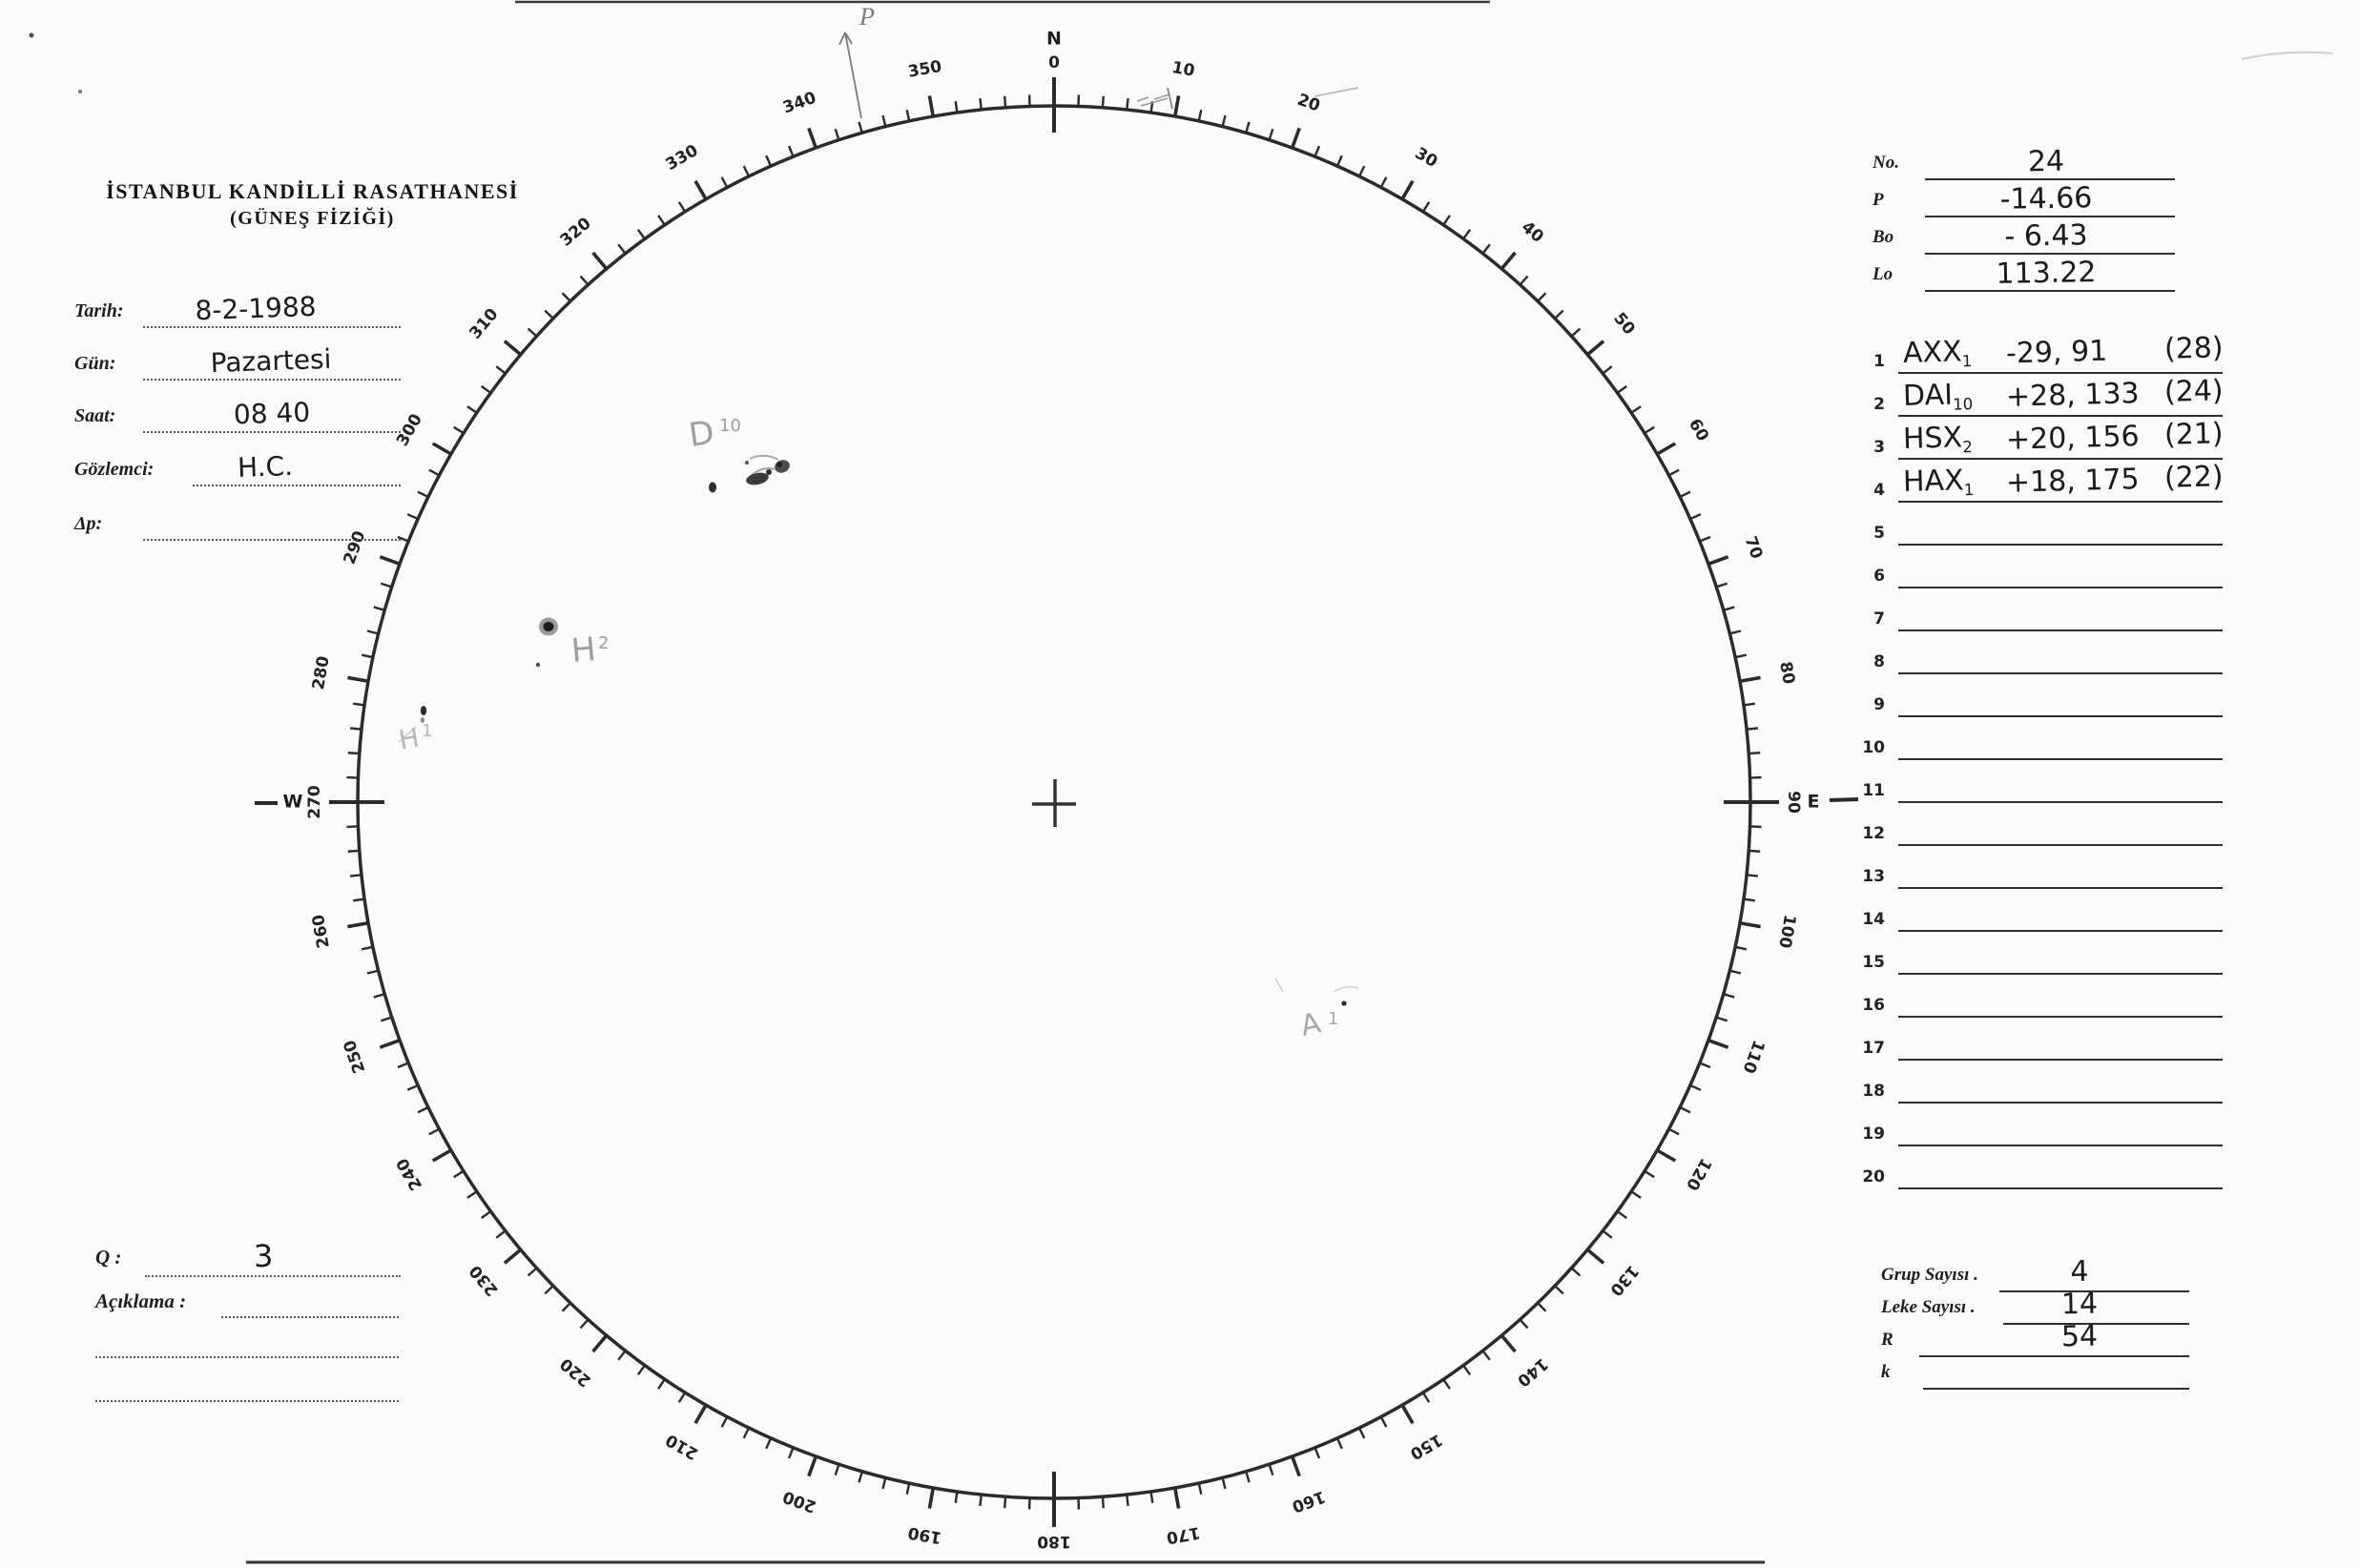  What do you see at coordinates (712, 487) in the screenshot?
I see `sunspot-D10` at bounding box center [712, 487].